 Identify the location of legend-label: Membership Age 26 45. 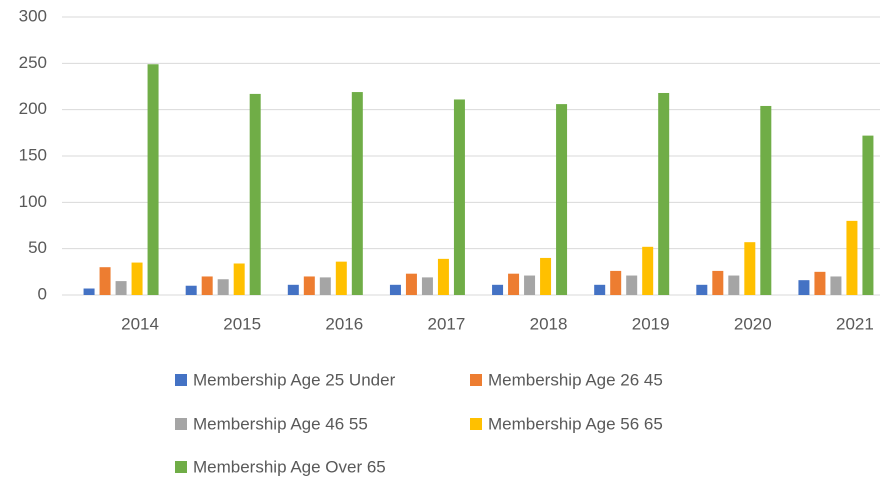
(575, 379).